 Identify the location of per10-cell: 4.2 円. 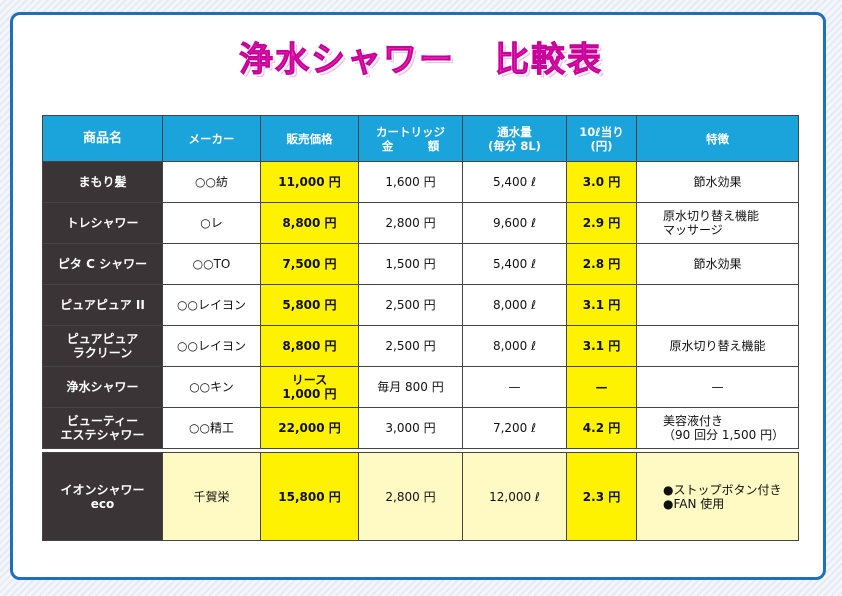
(601, 428).